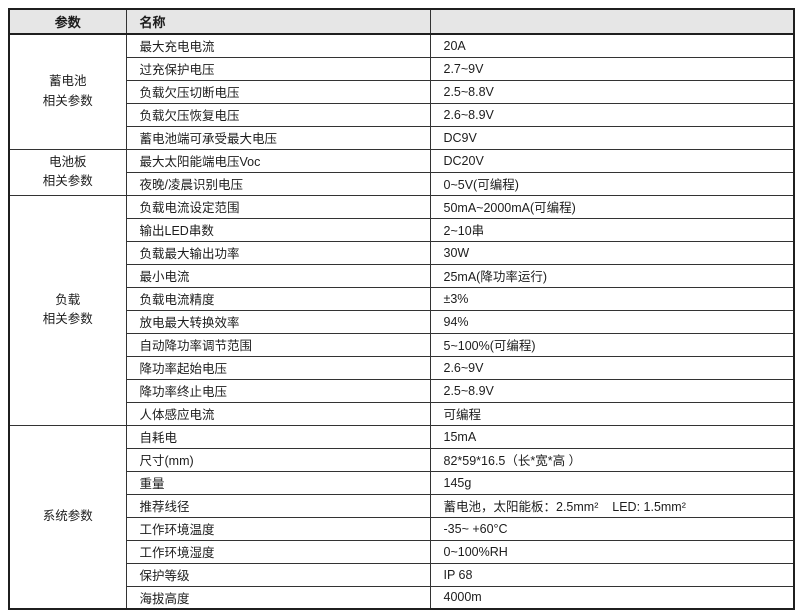 This screenshot has width=800, height=614. I want to click on spec-row: 过充保护电压 2.7~9V, so click(402, 68).